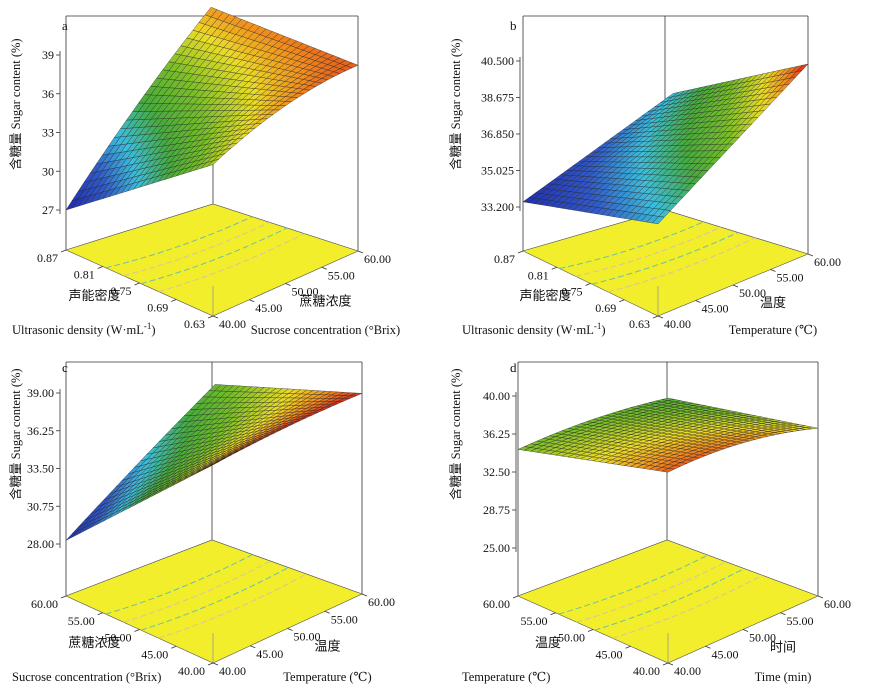  I want to click on right-axis-label-cn: 温度, so click(327, 646).